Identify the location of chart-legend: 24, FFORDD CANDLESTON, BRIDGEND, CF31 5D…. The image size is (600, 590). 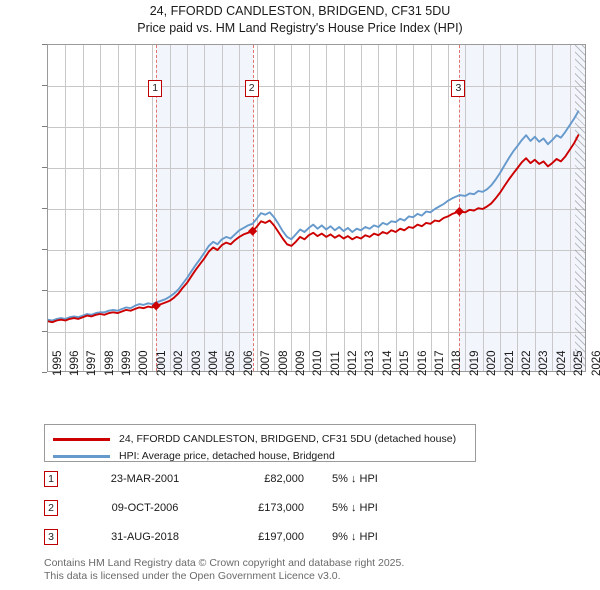
(260, 443).